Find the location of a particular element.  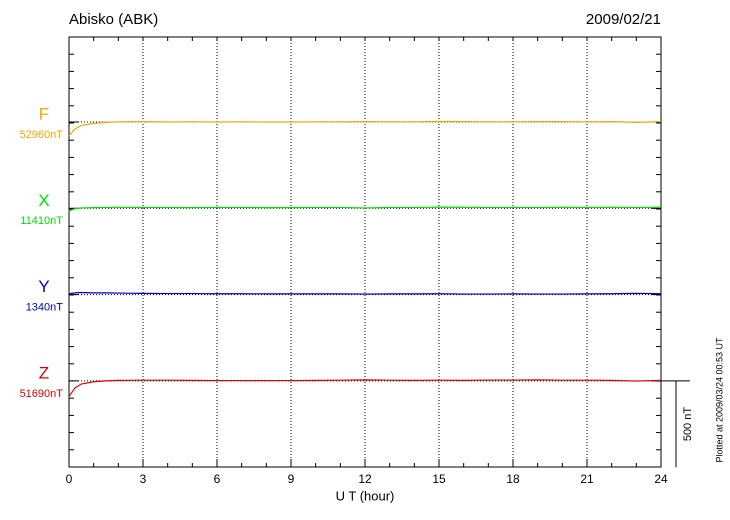

baseline-label: 52960nT is located at coordinates (42, 135).